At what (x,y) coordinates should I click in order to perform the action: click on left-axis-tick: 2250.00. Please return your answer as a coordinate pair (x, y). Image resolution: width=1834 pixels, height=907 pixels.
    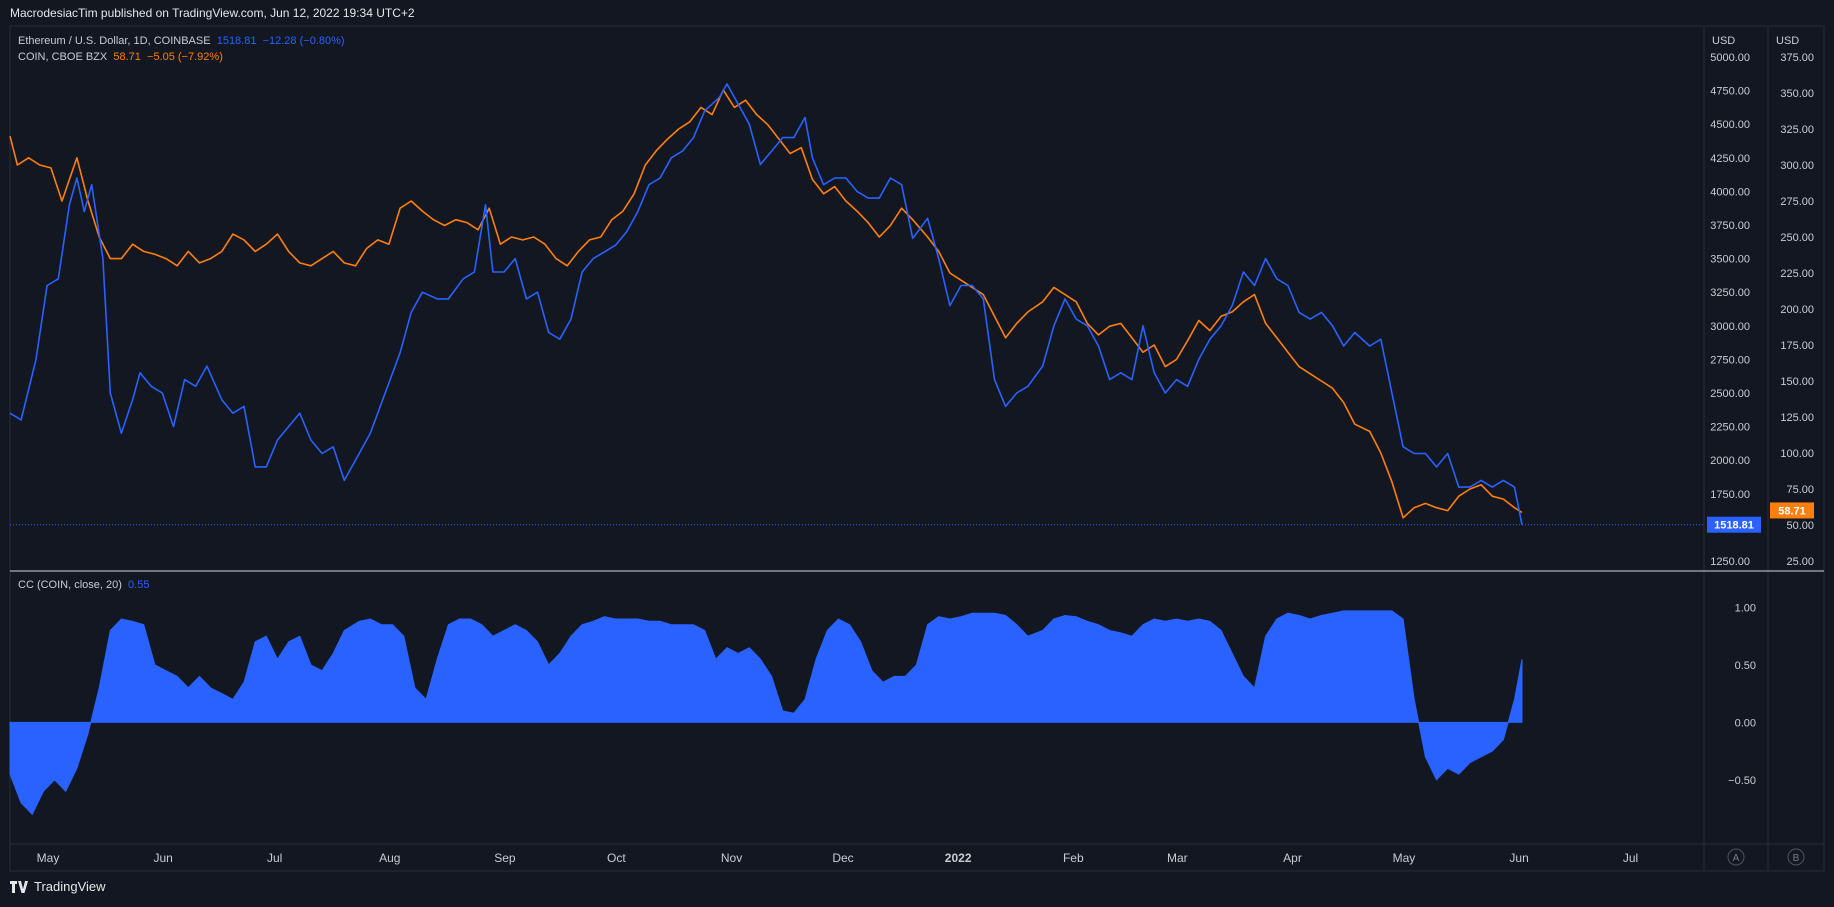
    Looking at the image, I should click on (1730, 428).